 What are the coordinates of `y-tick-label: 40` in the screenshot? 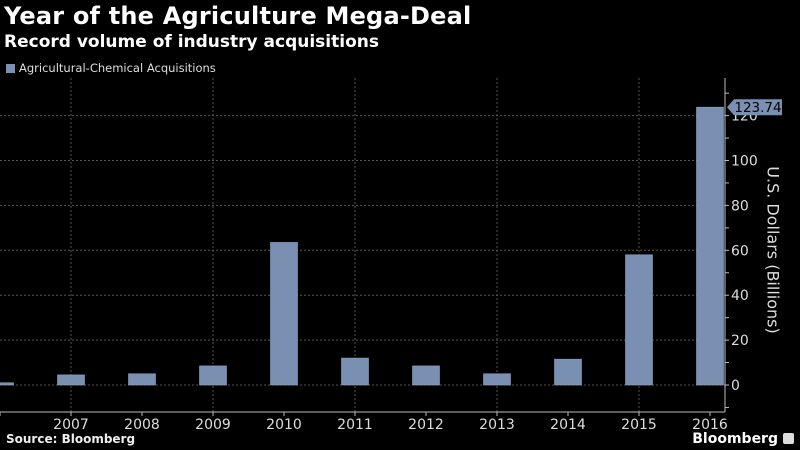 It's located at (740, 296).